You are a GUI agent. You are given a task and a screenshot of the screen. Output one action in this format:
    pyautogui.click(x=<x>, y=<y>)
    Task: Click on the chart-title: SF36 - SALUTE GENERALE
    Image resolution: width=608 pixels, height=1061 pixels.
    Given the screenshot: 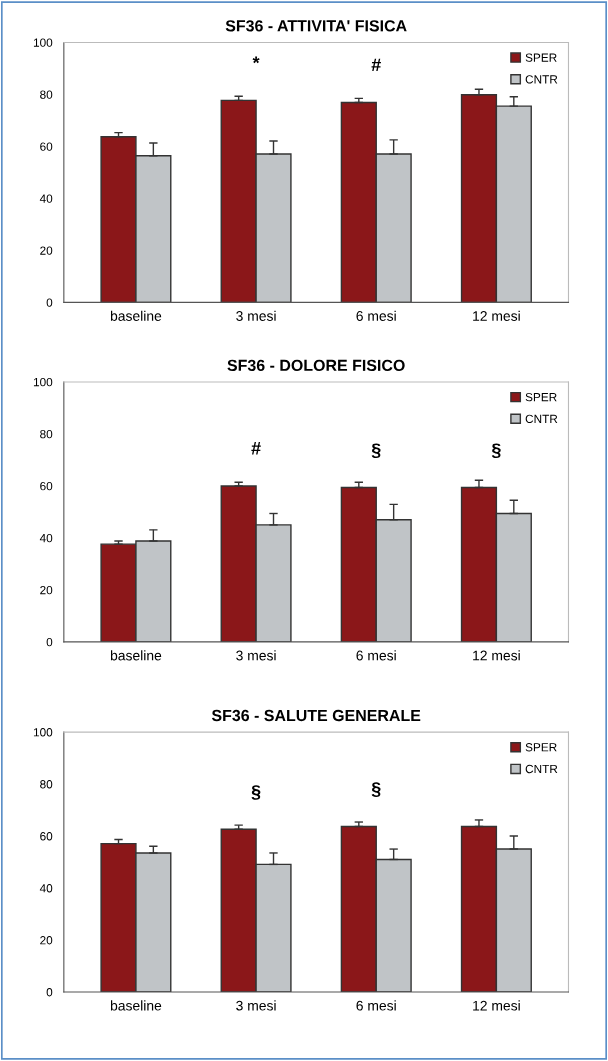 What is the action you would take?
    pyautogui.click(x=316, y=715)
    